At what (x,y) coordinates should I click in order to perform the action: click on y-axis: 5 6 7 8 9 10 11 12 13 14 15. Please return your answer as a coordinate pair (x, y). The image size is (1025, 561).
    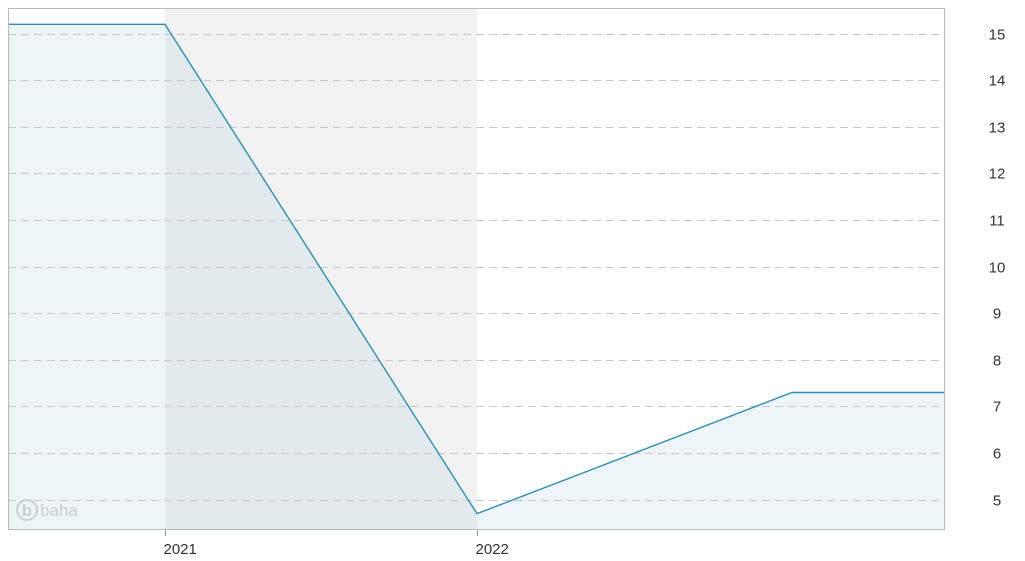
    Looking at the image, I should click on (997, 268).